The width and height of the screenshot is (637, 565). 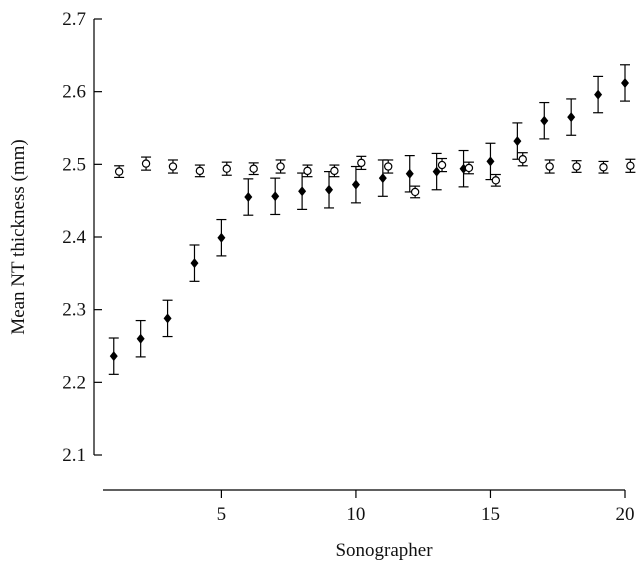 I want to click on x-tick-label: 15, so click(x=490, y=514).